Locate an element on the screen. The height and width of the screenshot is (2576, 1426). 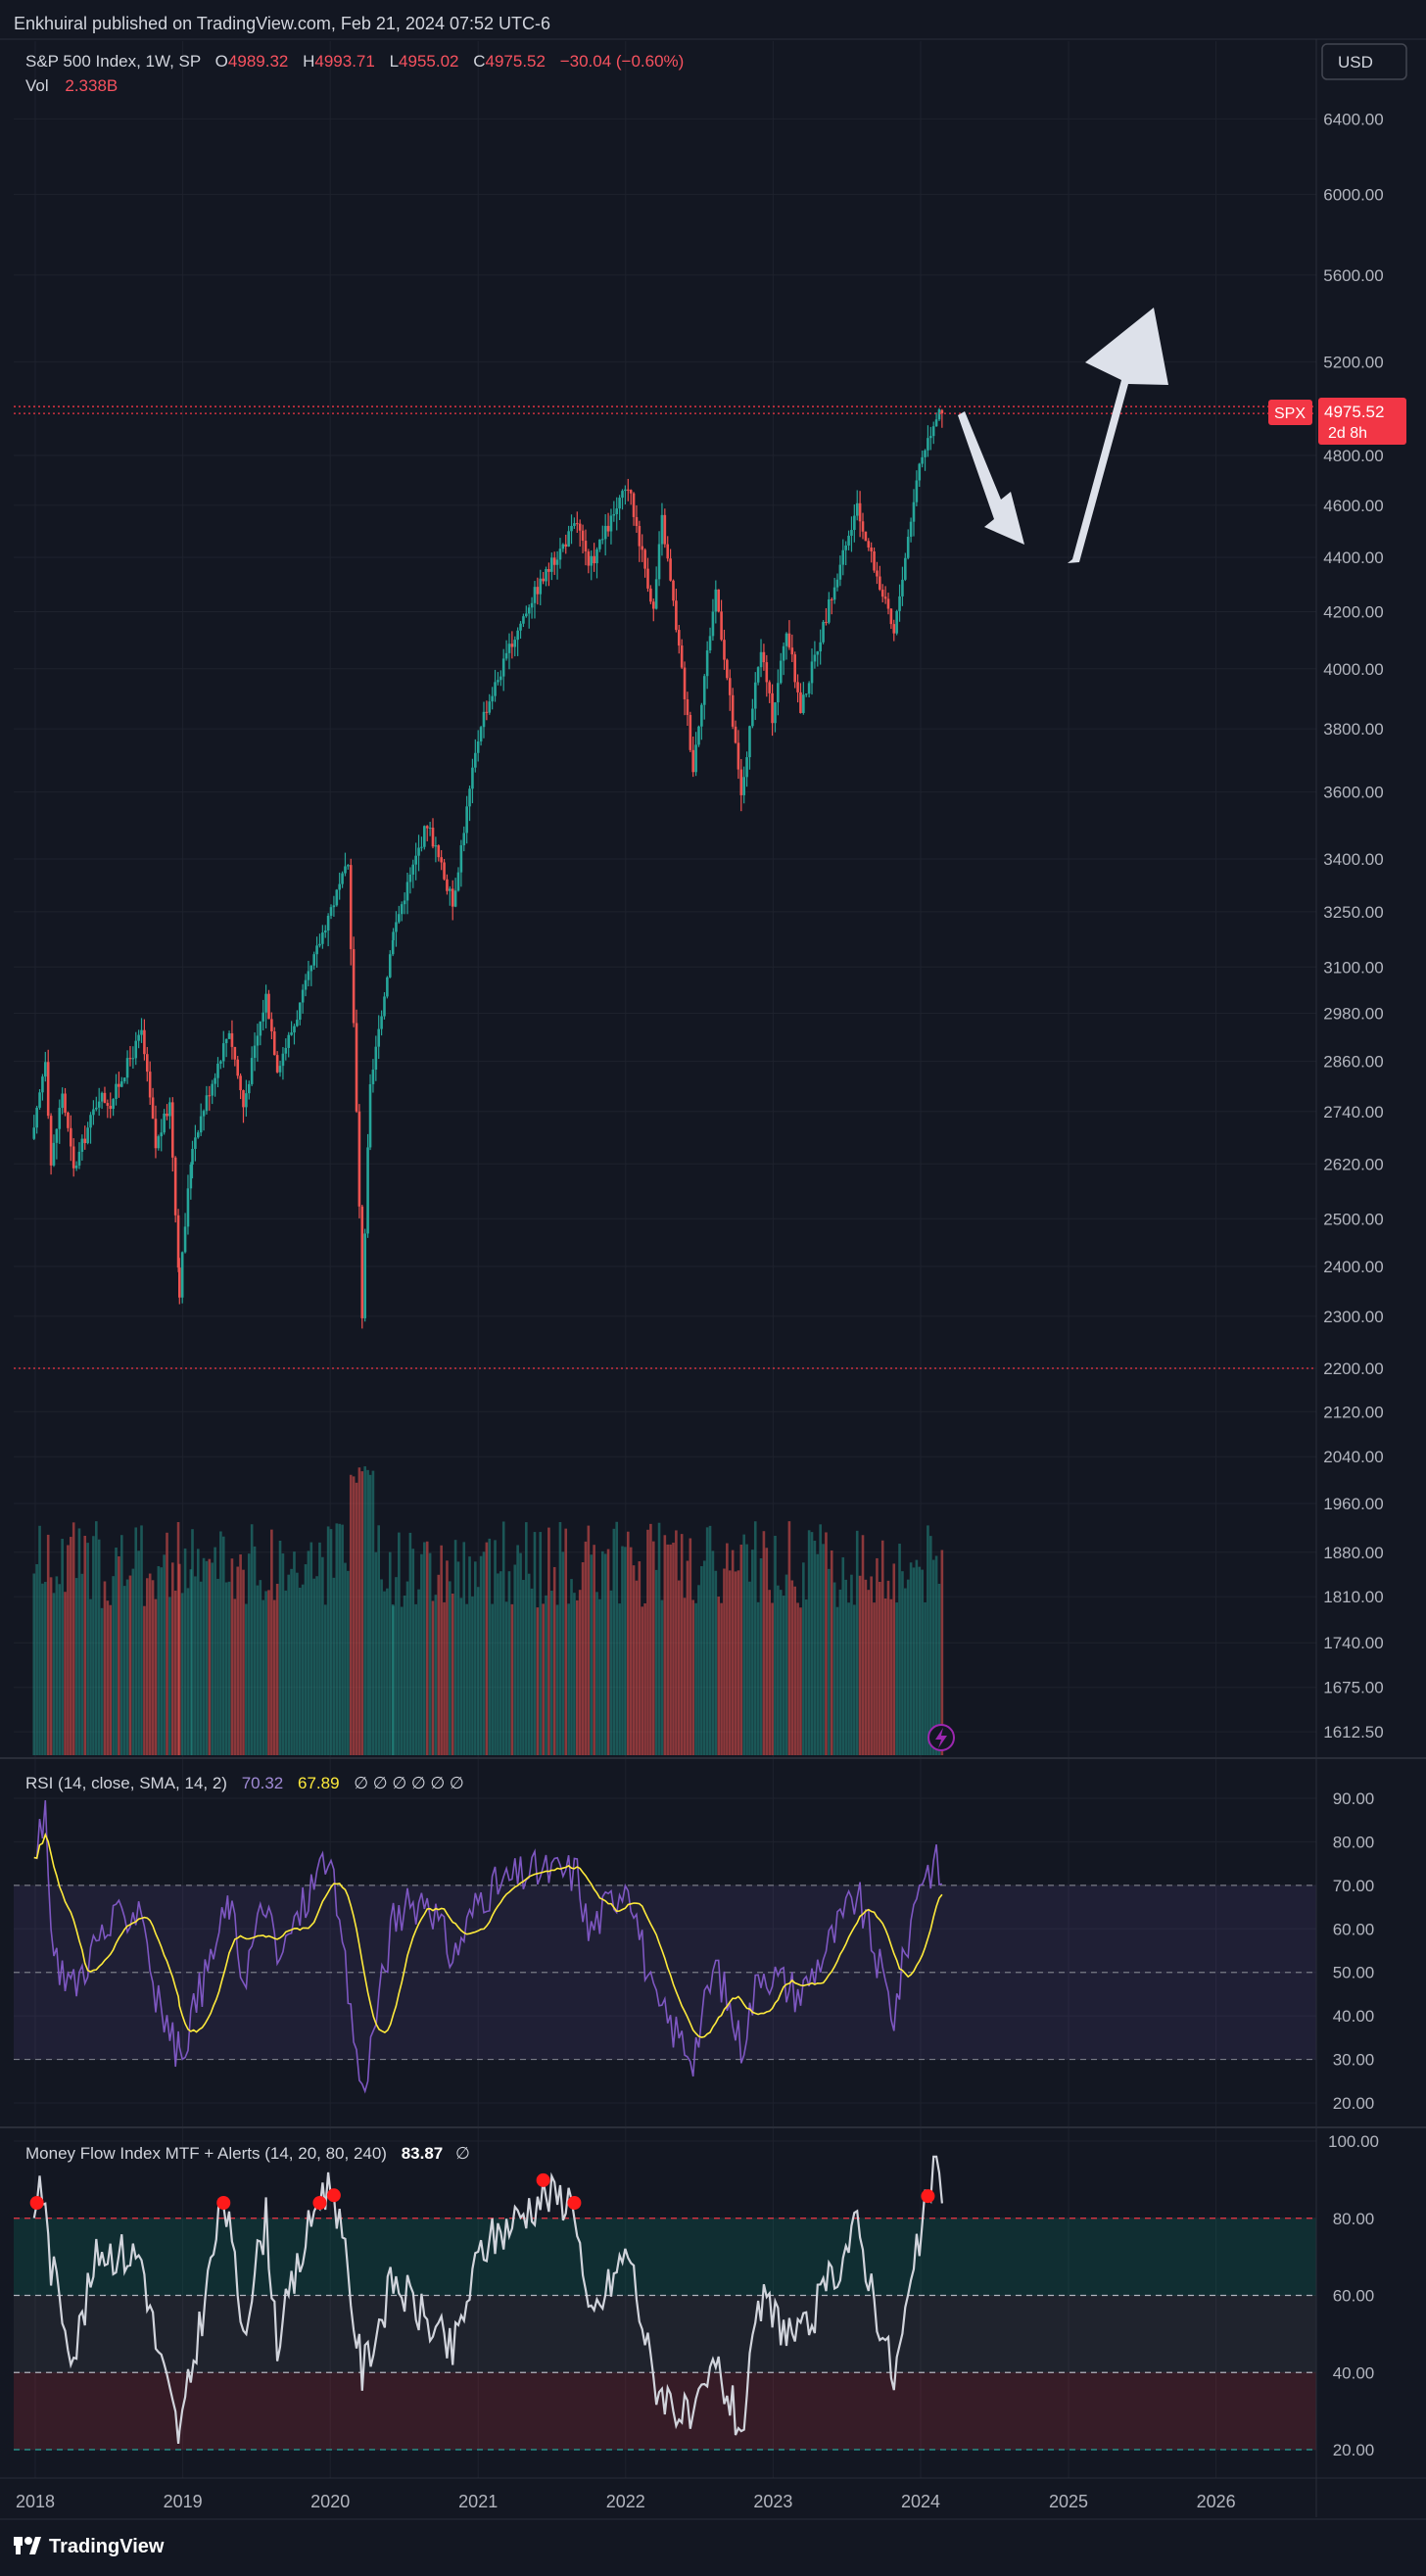
year-tick-label: 2020 is located at coordinates (330, 2502).